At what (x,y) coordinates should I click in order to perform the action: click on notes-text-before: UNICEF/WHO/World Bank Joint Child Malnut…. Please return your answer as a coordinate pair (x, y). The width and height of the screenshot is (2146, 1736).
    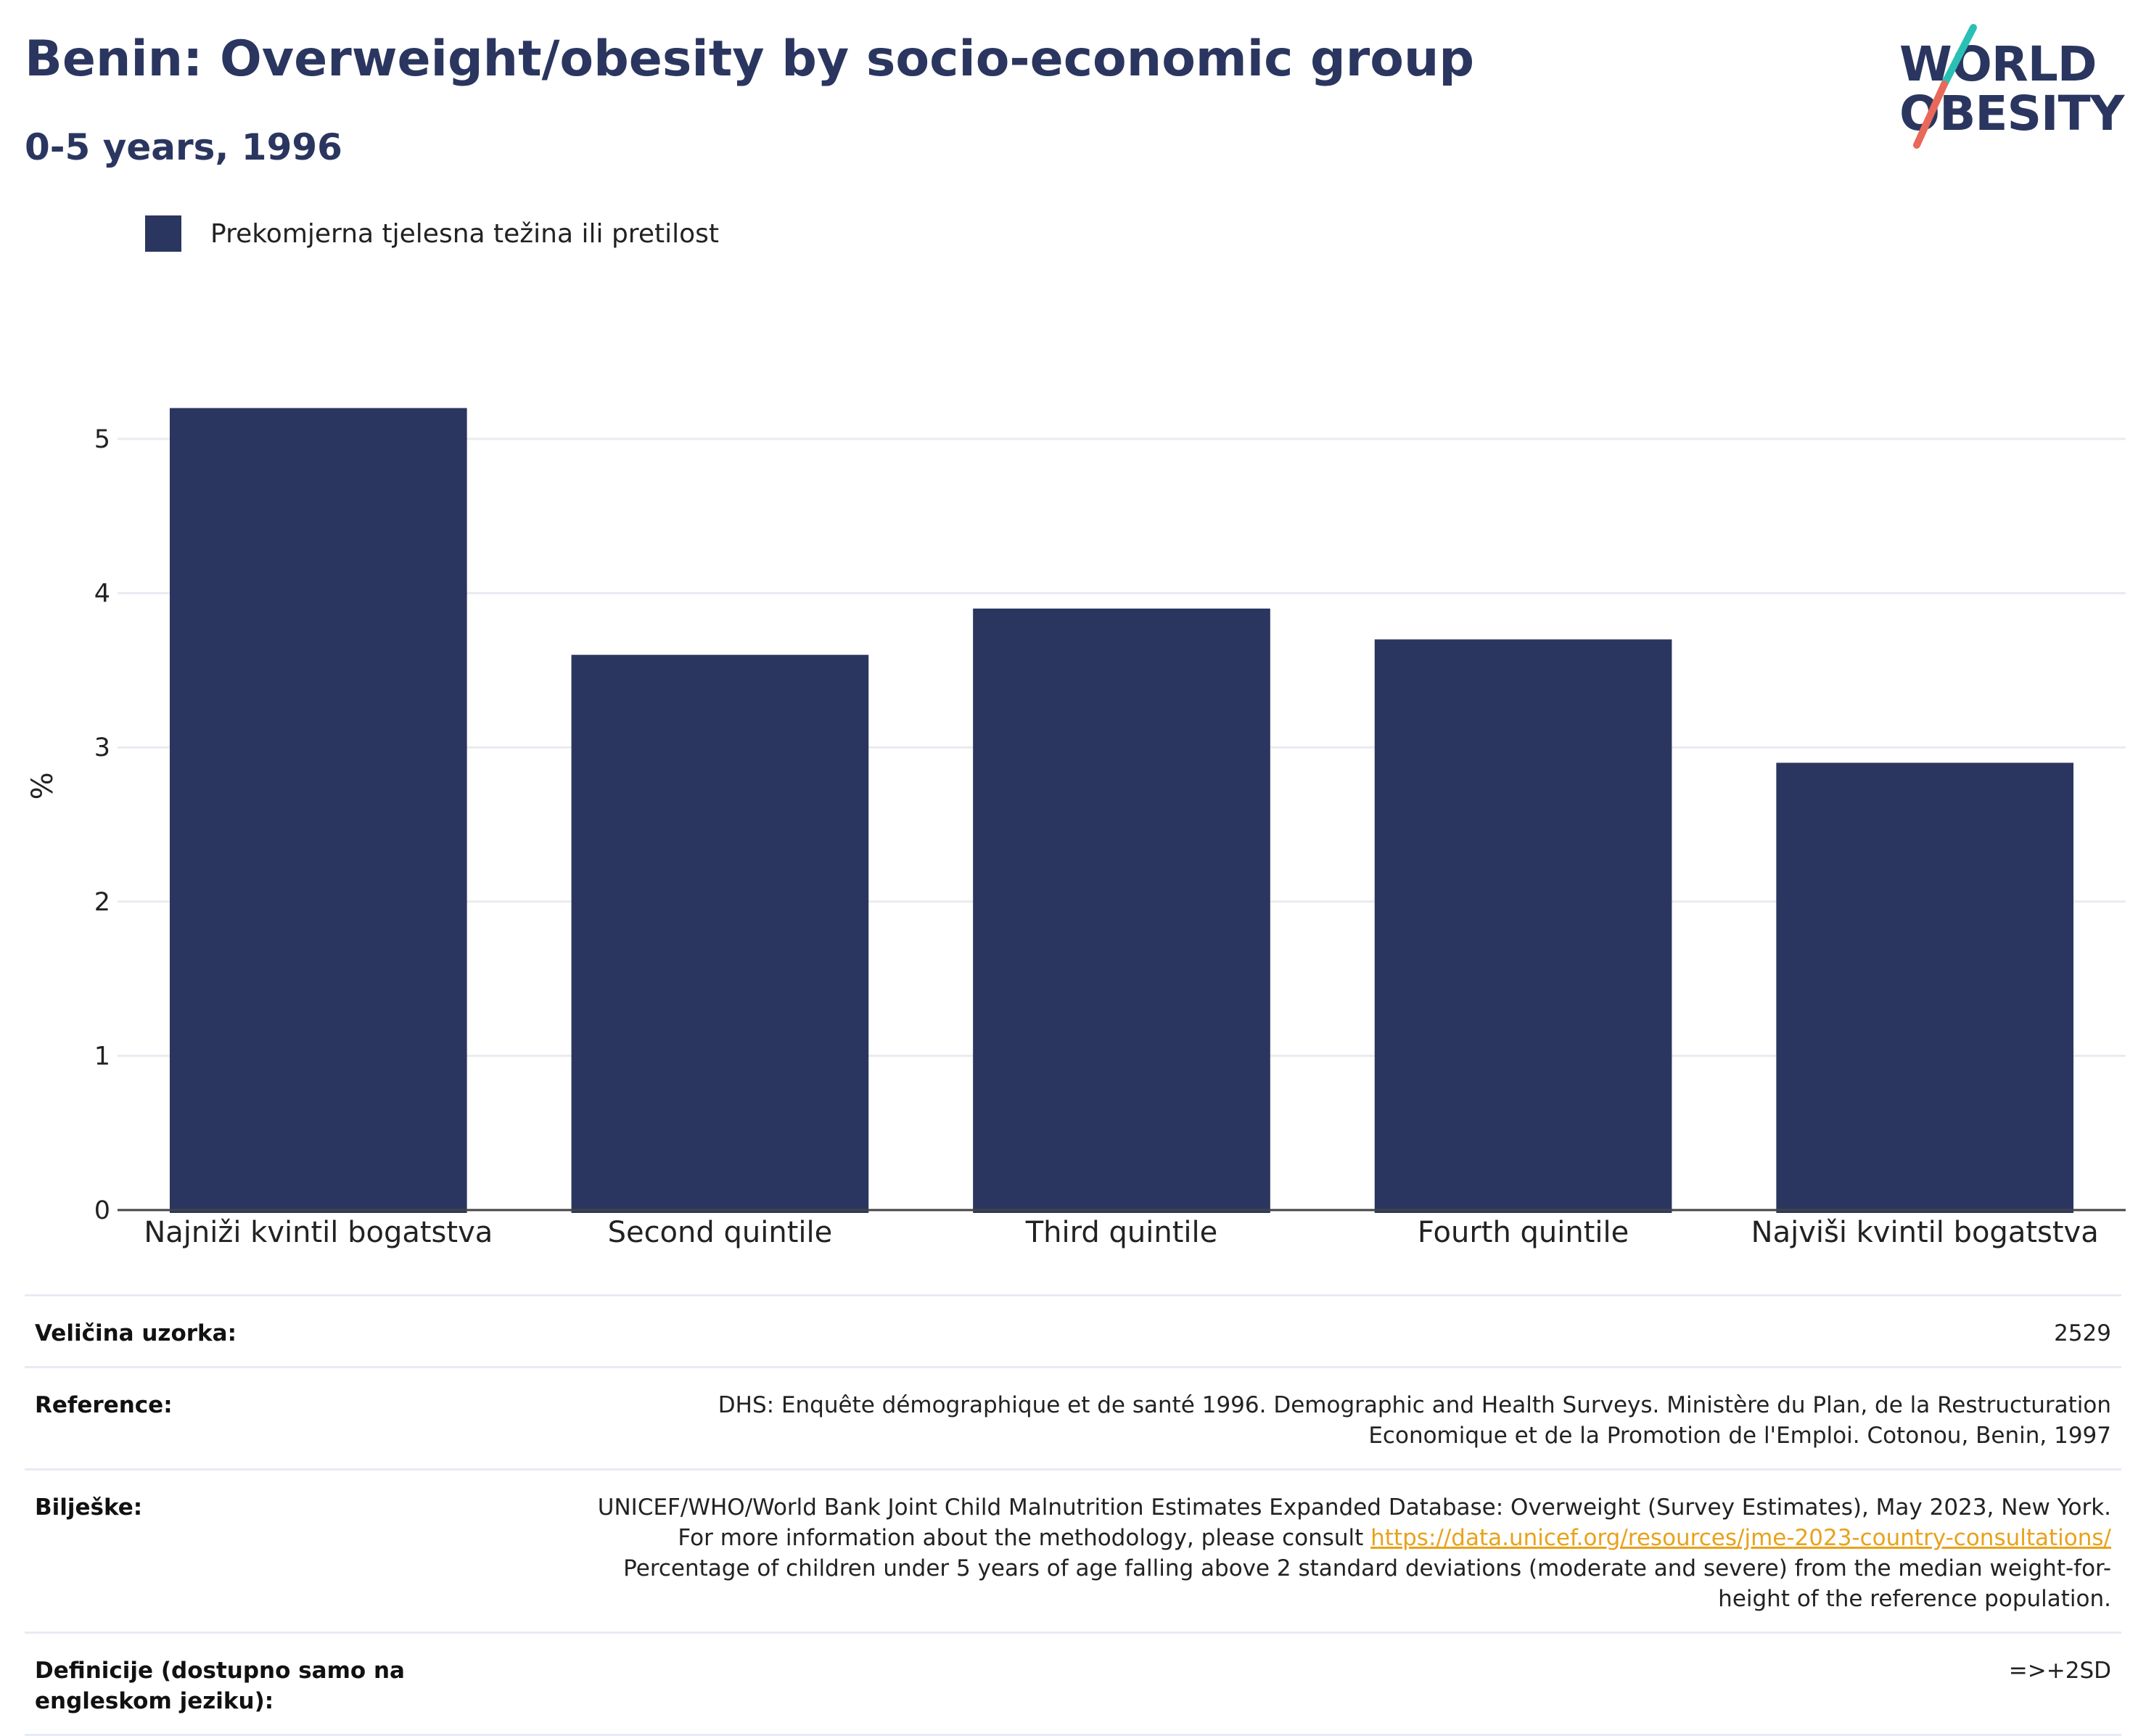
    Looking at the image, I should click on (1354, 1522).